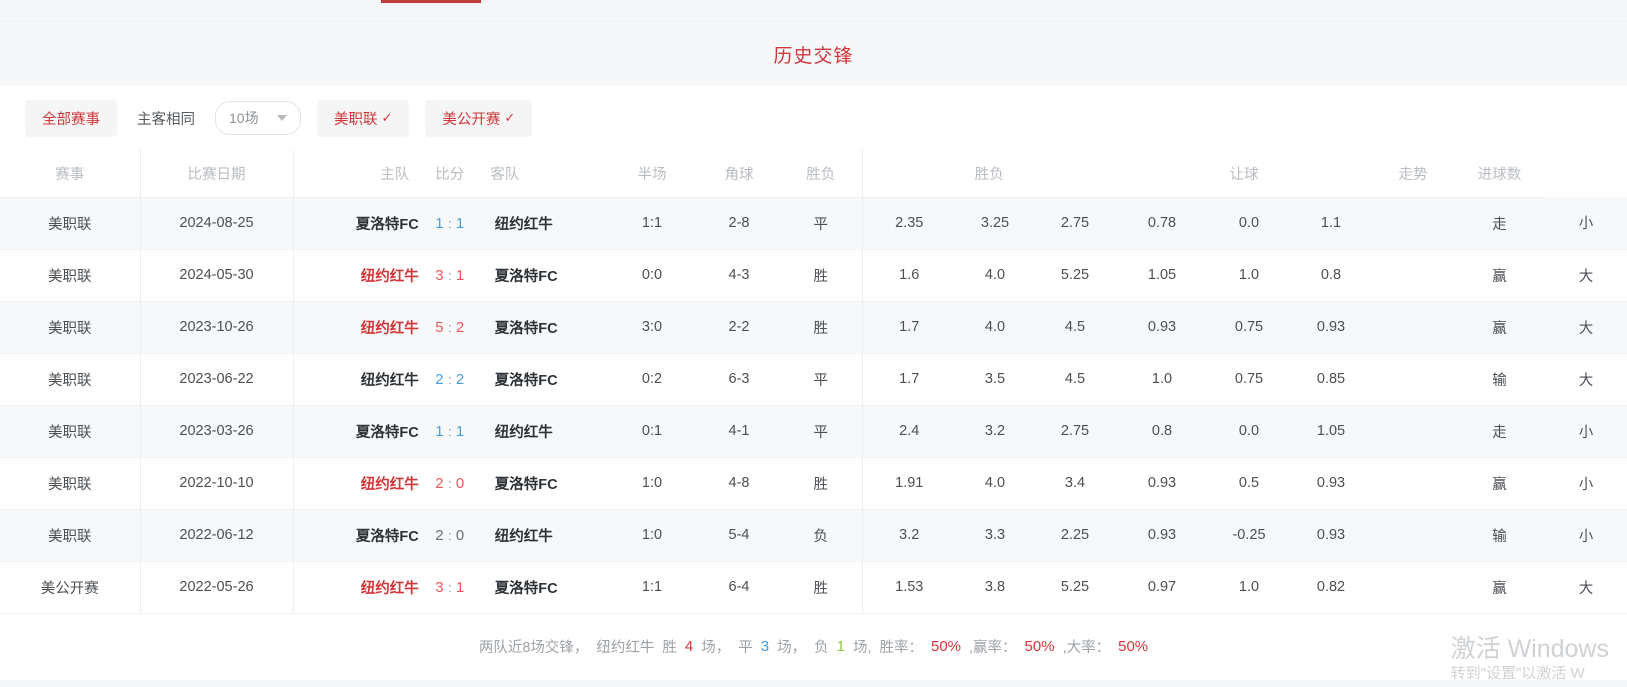 This screenshot has width=1627, height=687. I want to click on match-count-select: 10场, so click(258, 118).